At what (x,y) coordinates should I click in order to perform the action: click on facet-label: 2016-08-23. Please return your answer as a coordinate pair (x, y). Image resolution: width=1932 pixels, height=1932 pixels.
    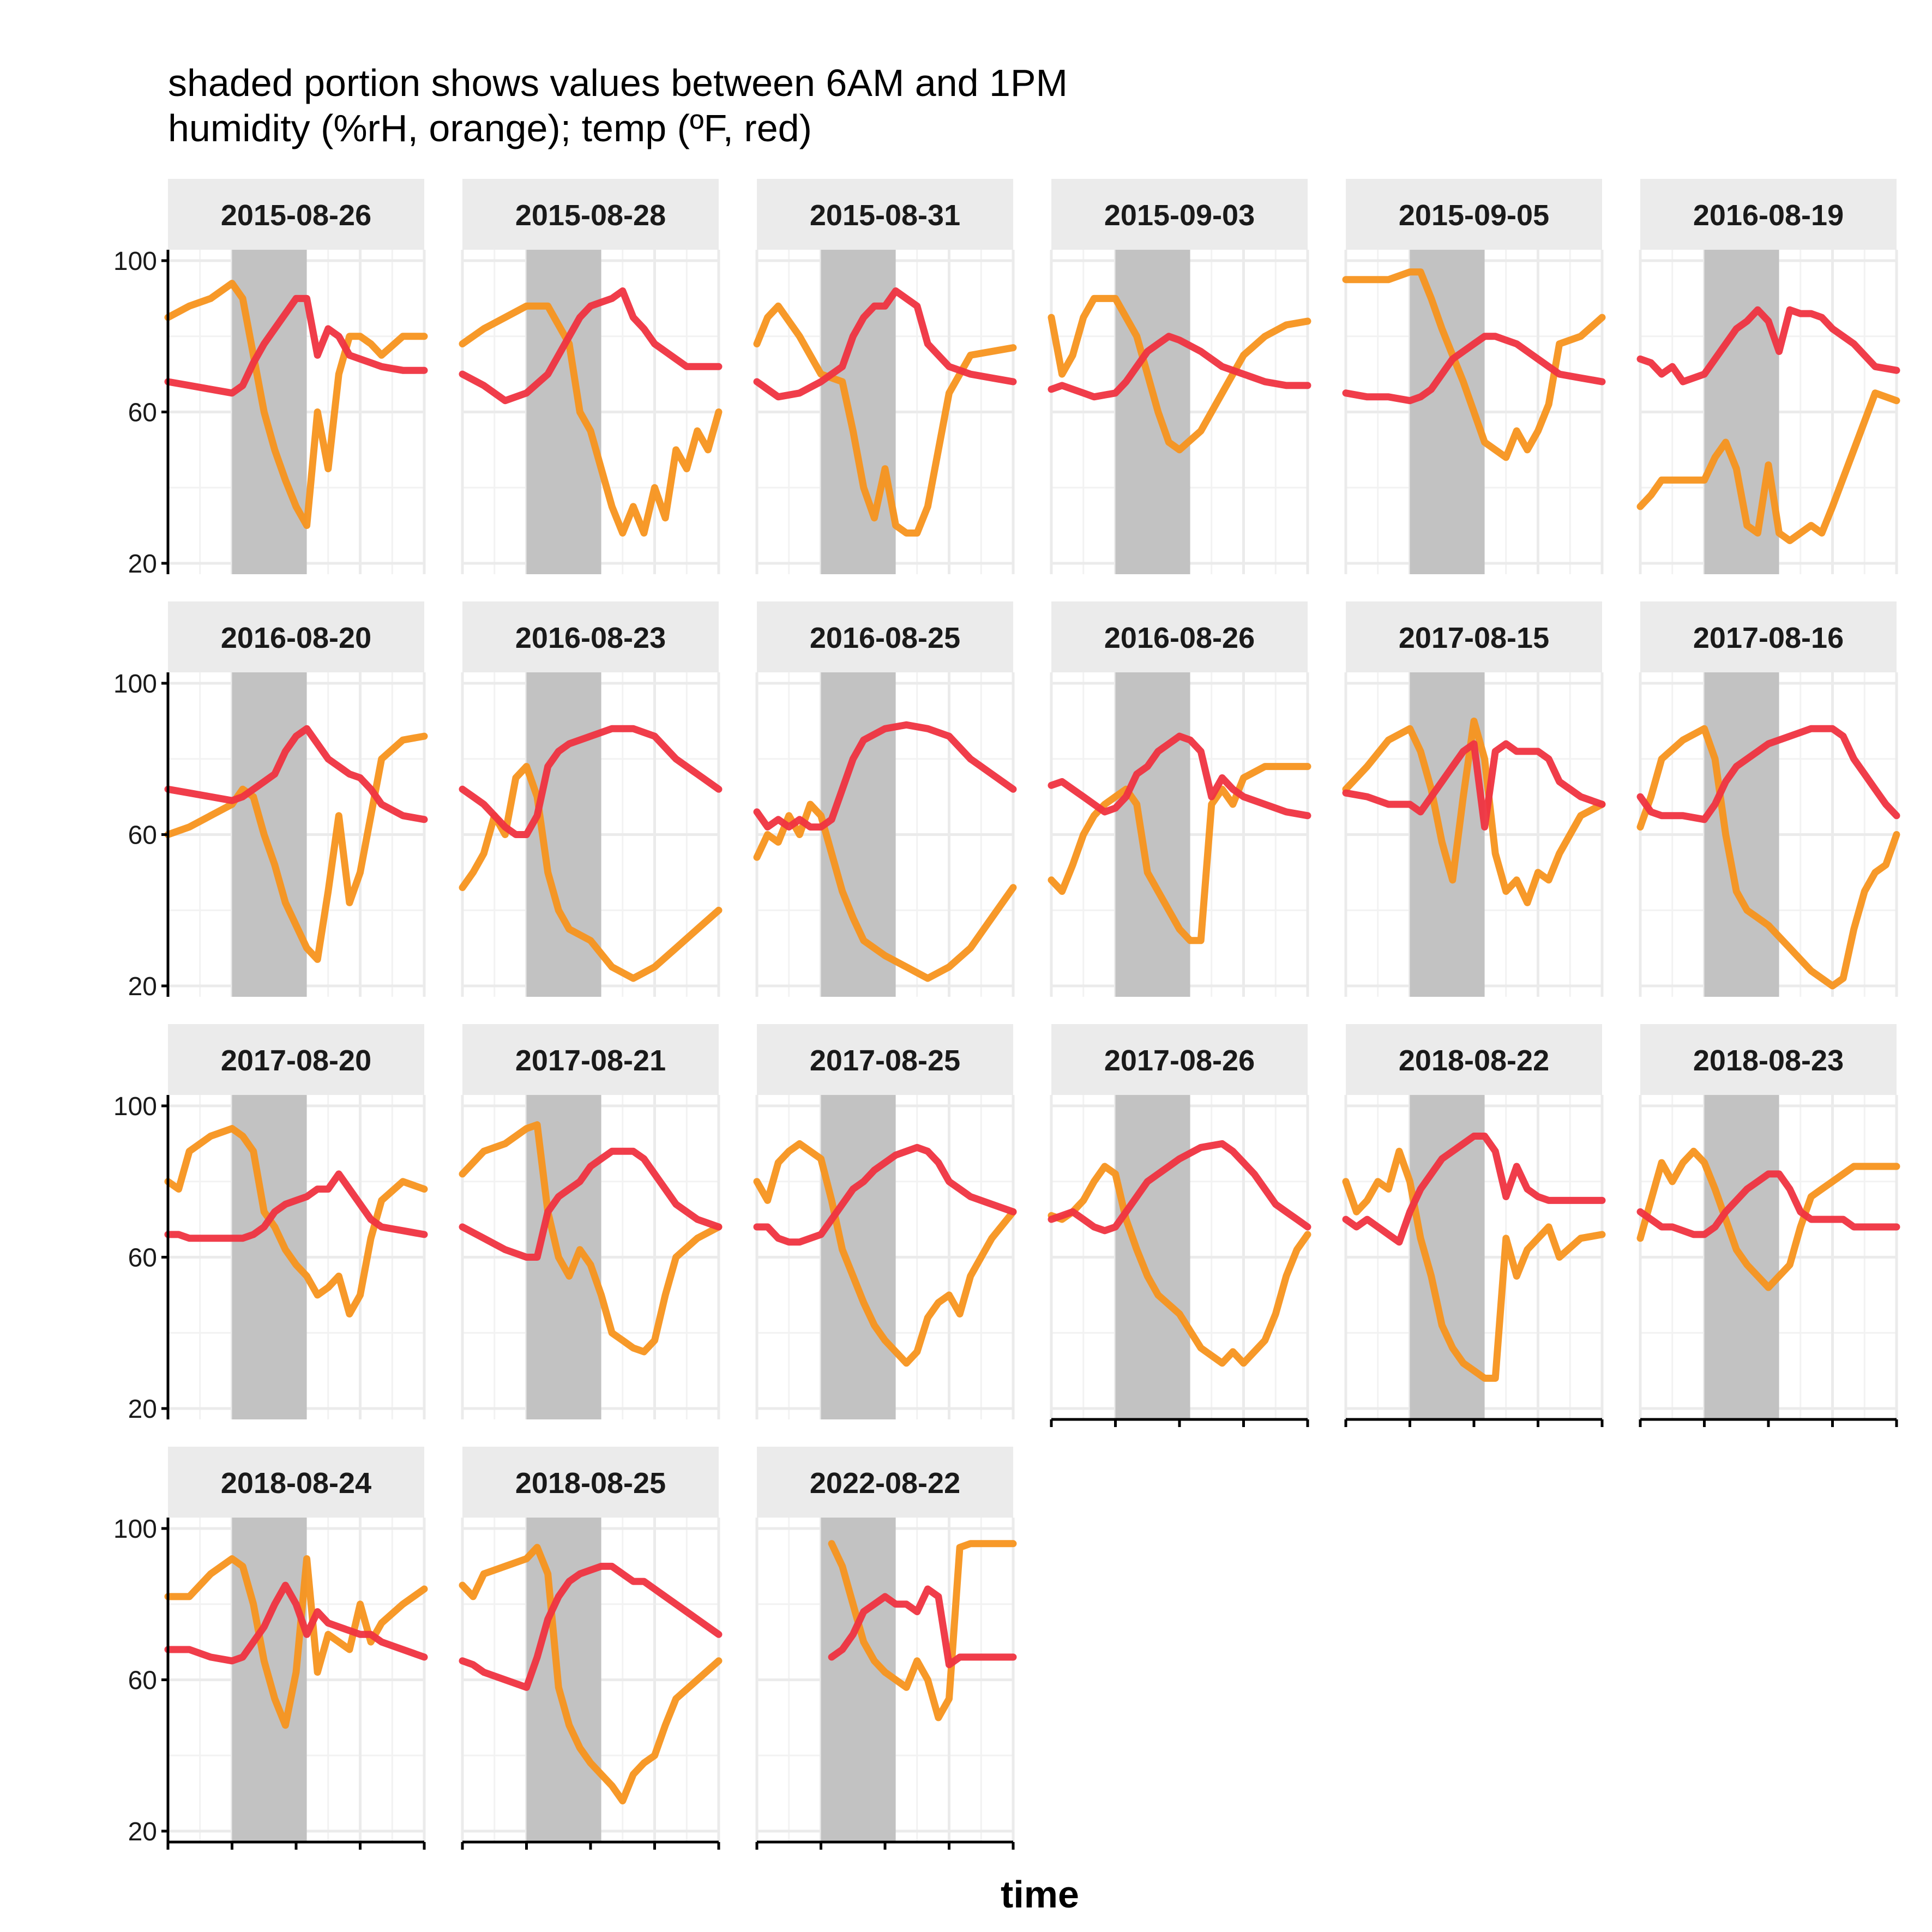
    Looking at the image, I should click on (590, 638).